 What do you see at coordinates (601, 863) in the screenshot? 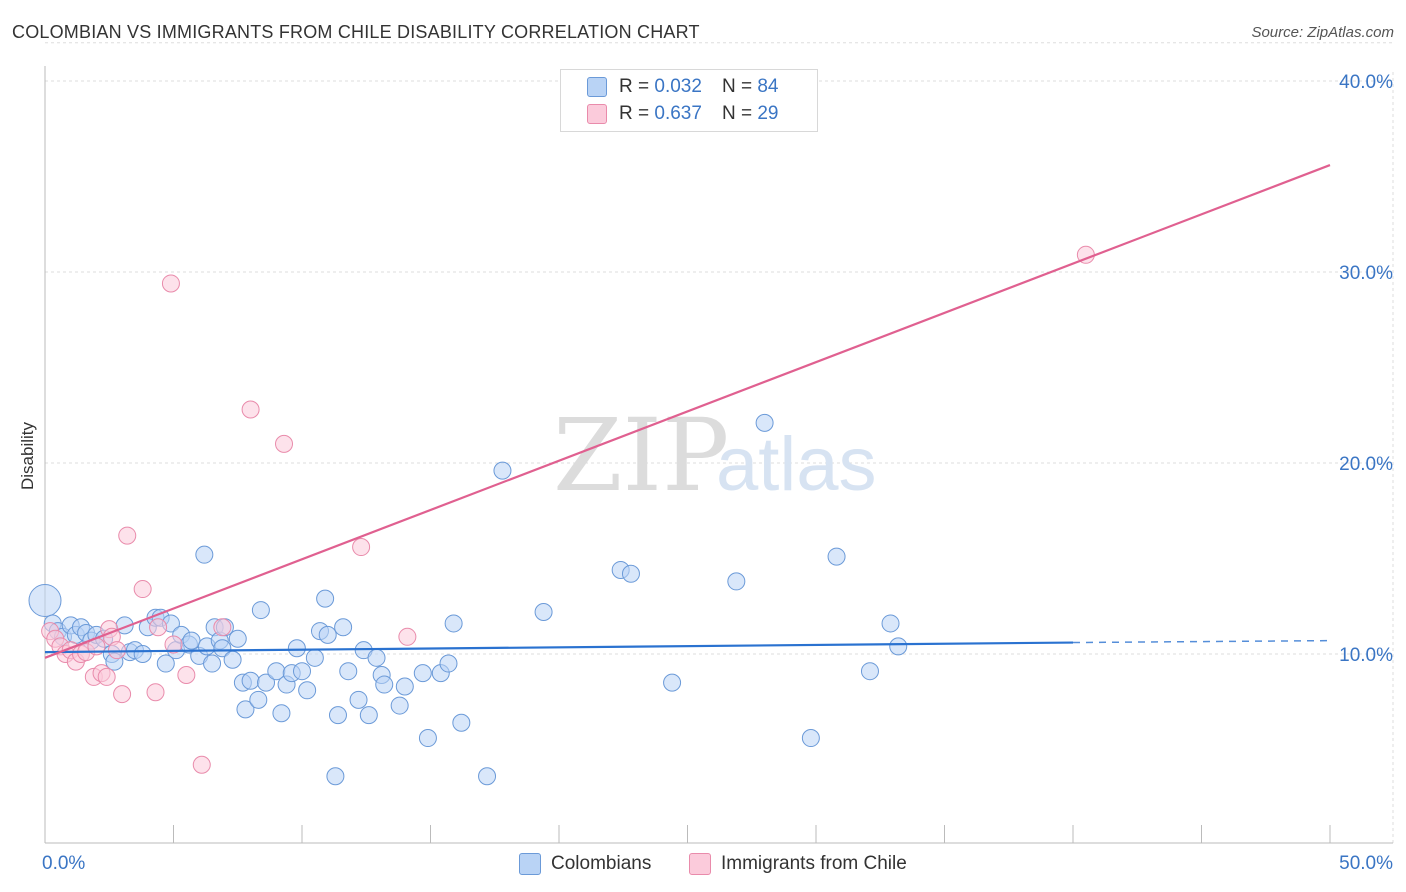
I see `bottom-legend-label-colombians: Colombians` at bounding box center [601, 863].